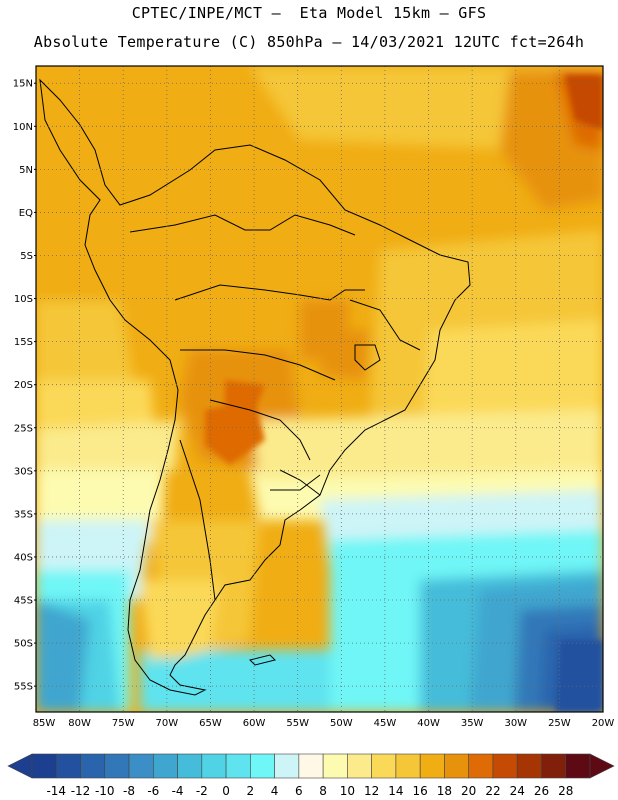 The width and height of the screenshot is (618, 800). I want to click on latitude-label: 25S, so click(23, 428).